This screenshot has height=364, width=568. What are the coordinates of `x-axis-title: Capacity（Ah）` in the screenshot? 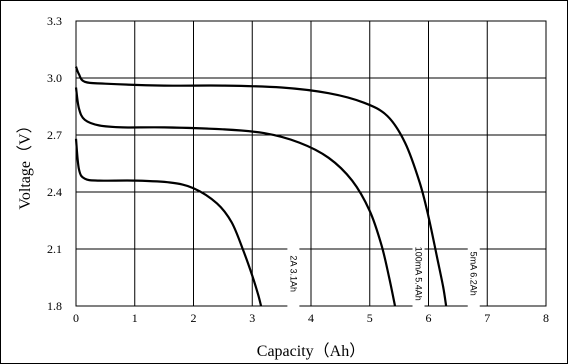 It's located at (311, 351).